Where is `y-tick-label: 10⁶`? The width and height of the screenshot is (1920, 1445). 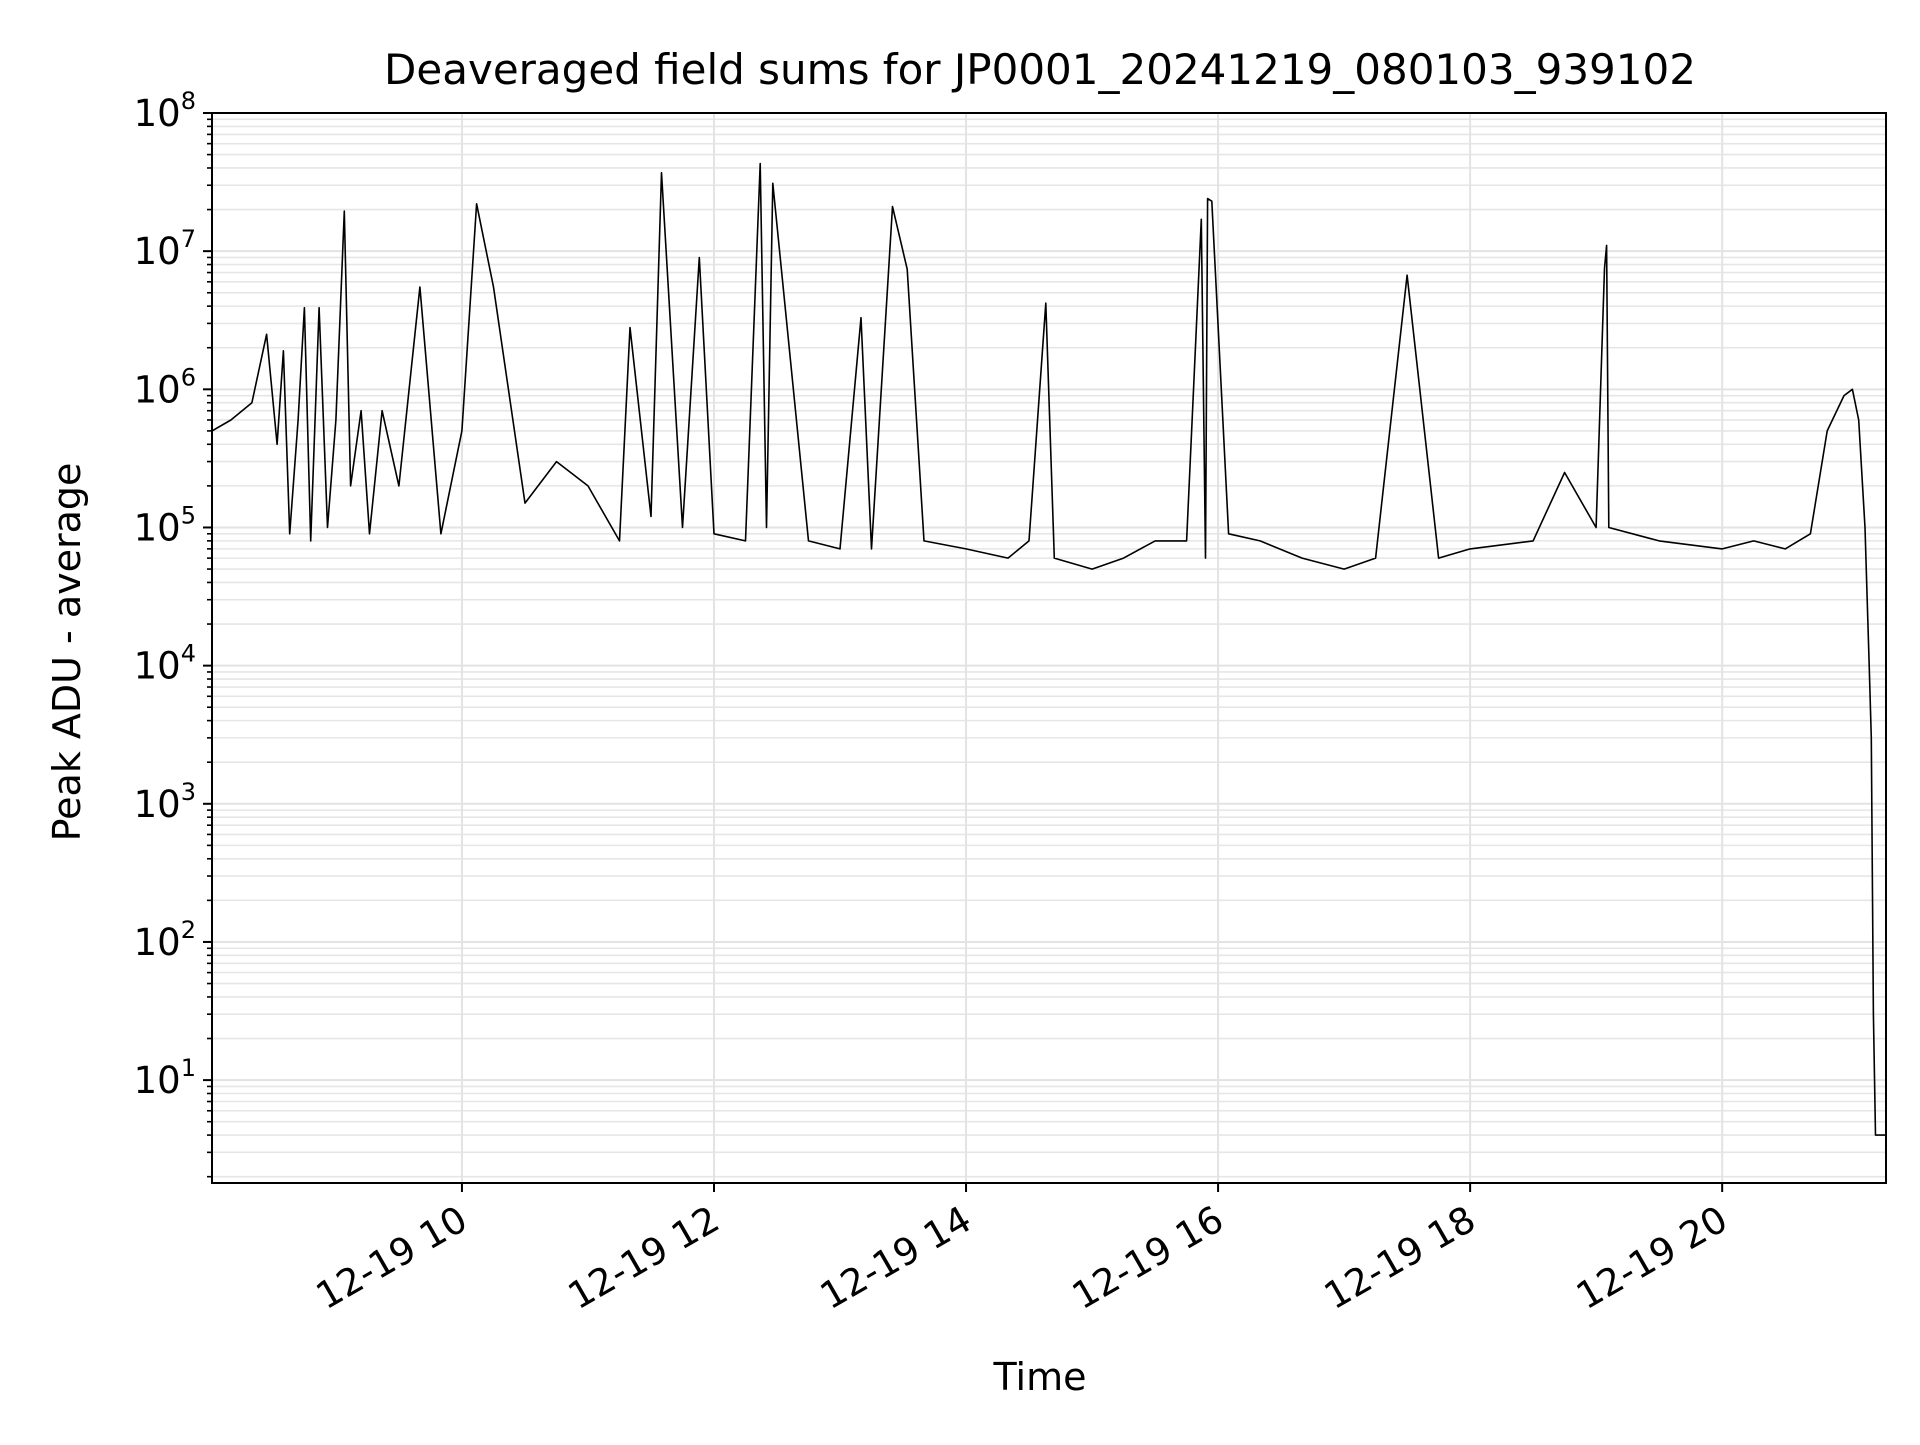 y-tick-label: 10⁶ is located at coordinates (165, 387).